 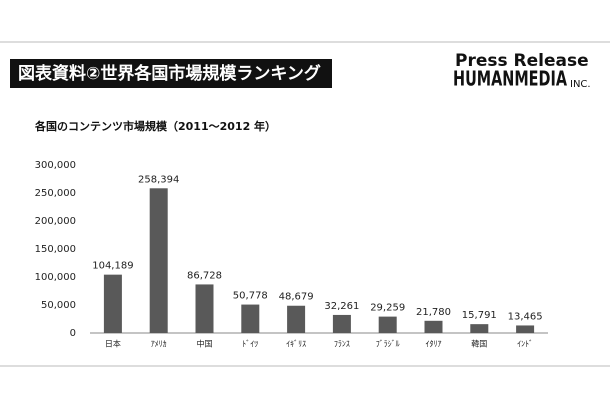 I want to click on logo-suffix: INC., so click(x=580, y=84).